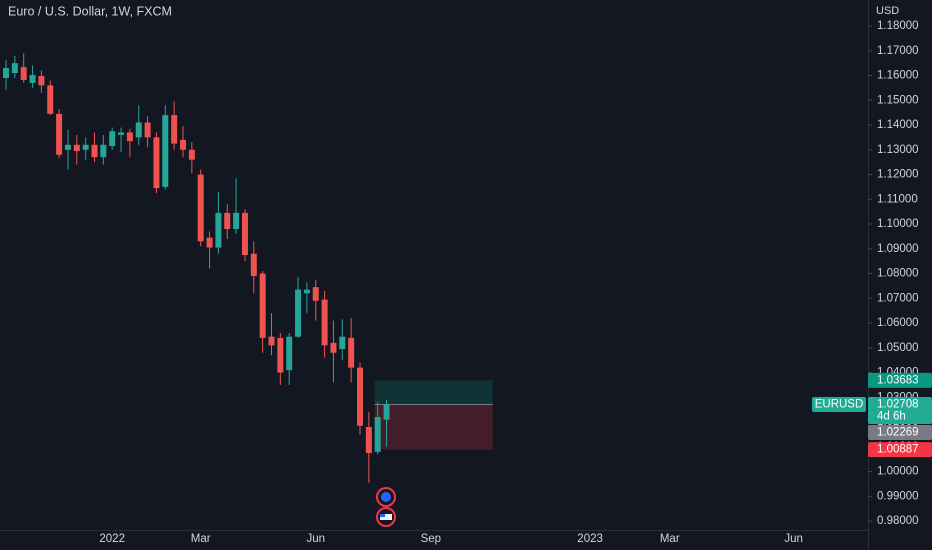 Image resolution: width=932 pixels, height=550 pixels. What do you see at coordinates (898, 323) in the screenshot?
I see `y-tick-label: 1.06000` at bounding box center [898, 323].